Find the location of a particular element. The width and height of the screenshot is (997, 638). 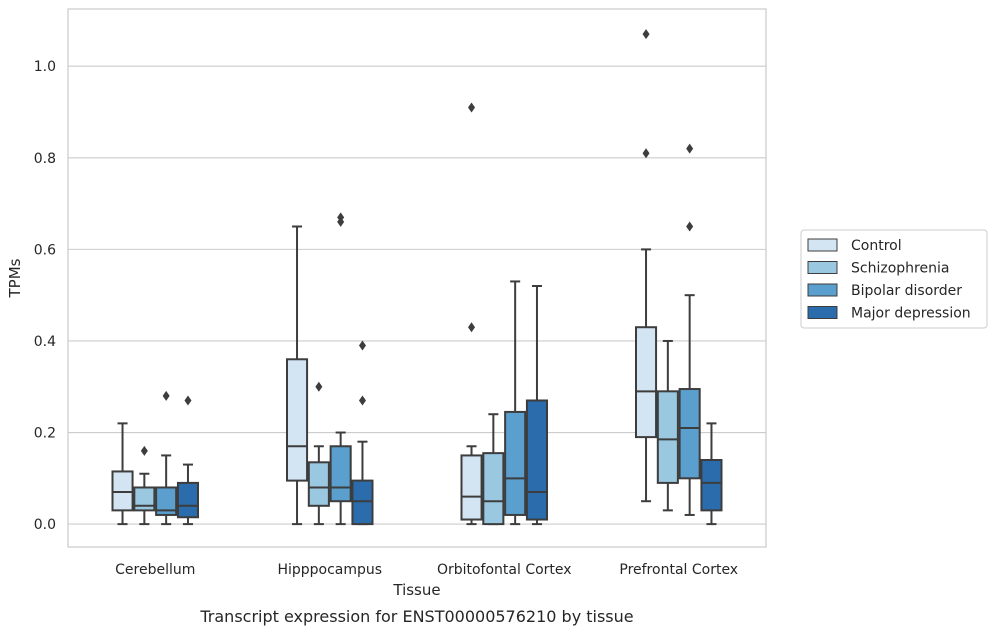

y-tick-label: 0.2 is located at coordinates (45, 434).